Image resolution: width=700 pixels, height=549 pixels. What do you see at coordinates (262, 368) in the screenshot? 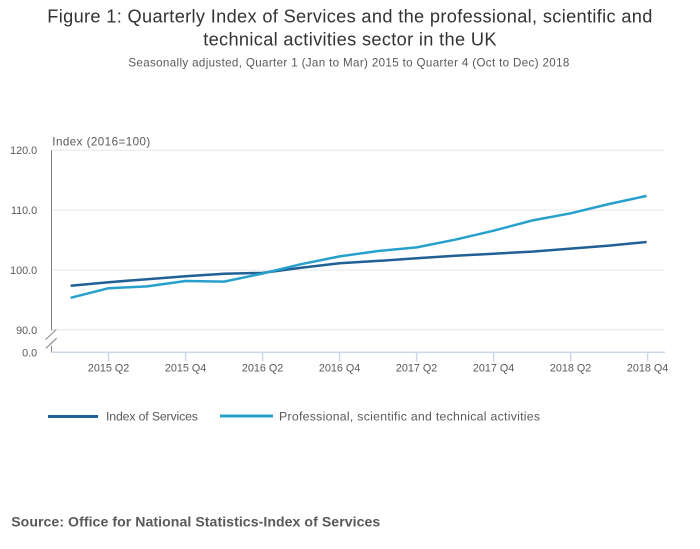
I see `svg-text: 2016 Q2` at bounding box center [262, 368].